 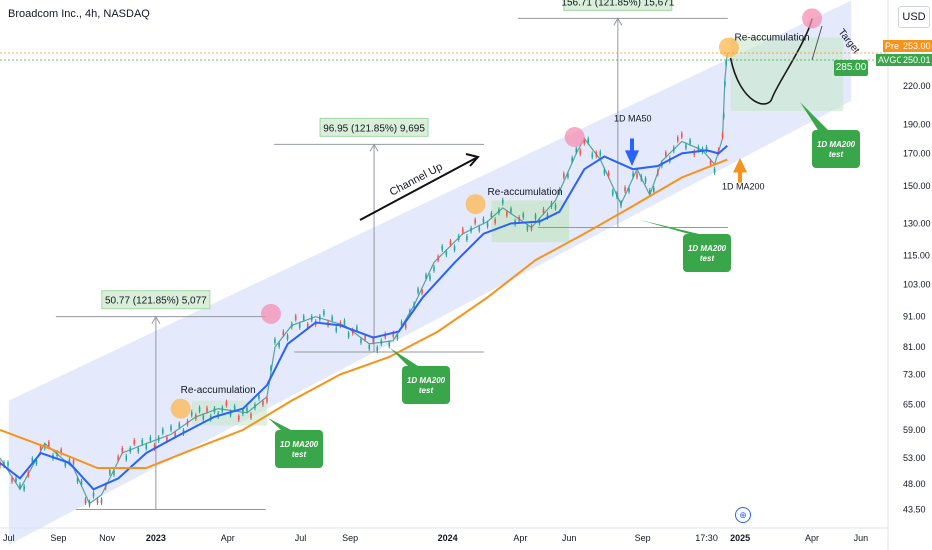 I want to click on time-tick: 2025, so click(x=740, y=538).